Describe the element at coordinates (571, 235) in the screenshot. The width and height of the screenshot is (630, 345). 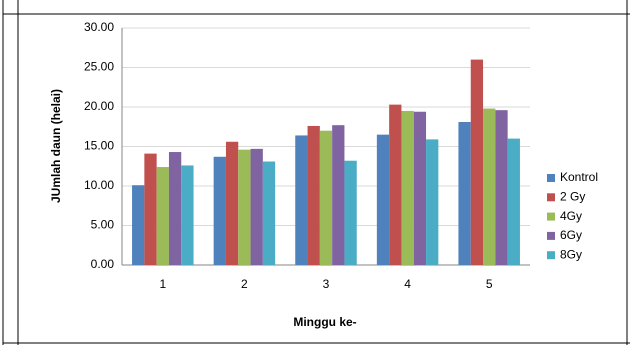
I see `legend-label: 6Gy` at that location.